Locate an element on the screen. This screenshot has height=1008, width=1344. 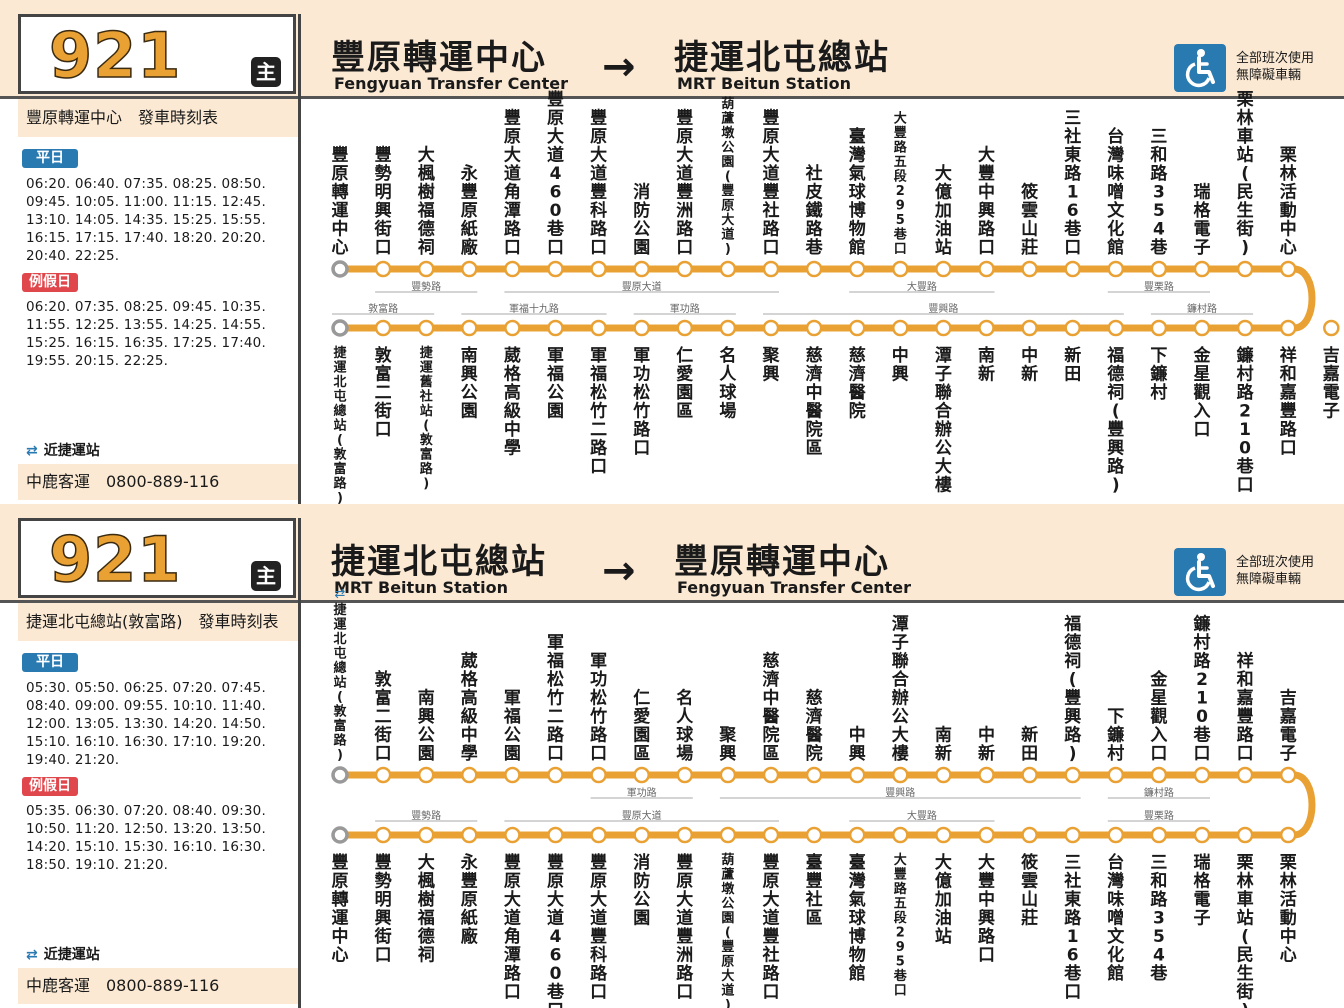
stop-name: 南新 is located at coordinates (943, 745).